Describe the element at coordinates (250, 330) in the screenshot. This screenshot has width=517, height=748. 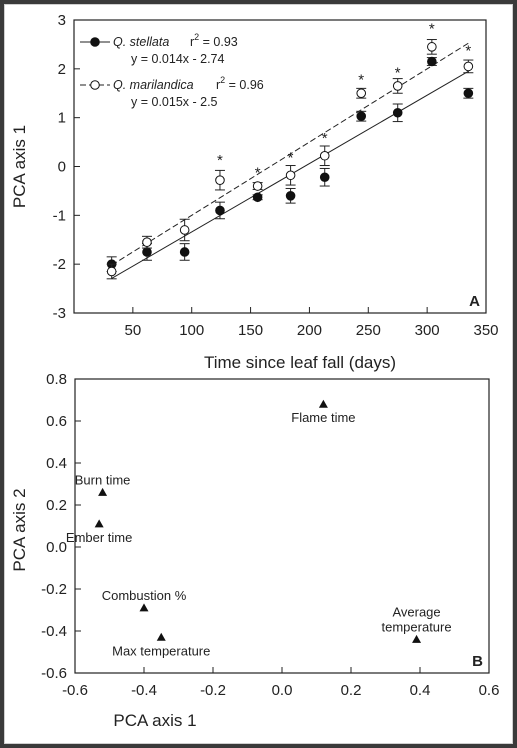
I see `x-tick-label-a: 150` at that location.